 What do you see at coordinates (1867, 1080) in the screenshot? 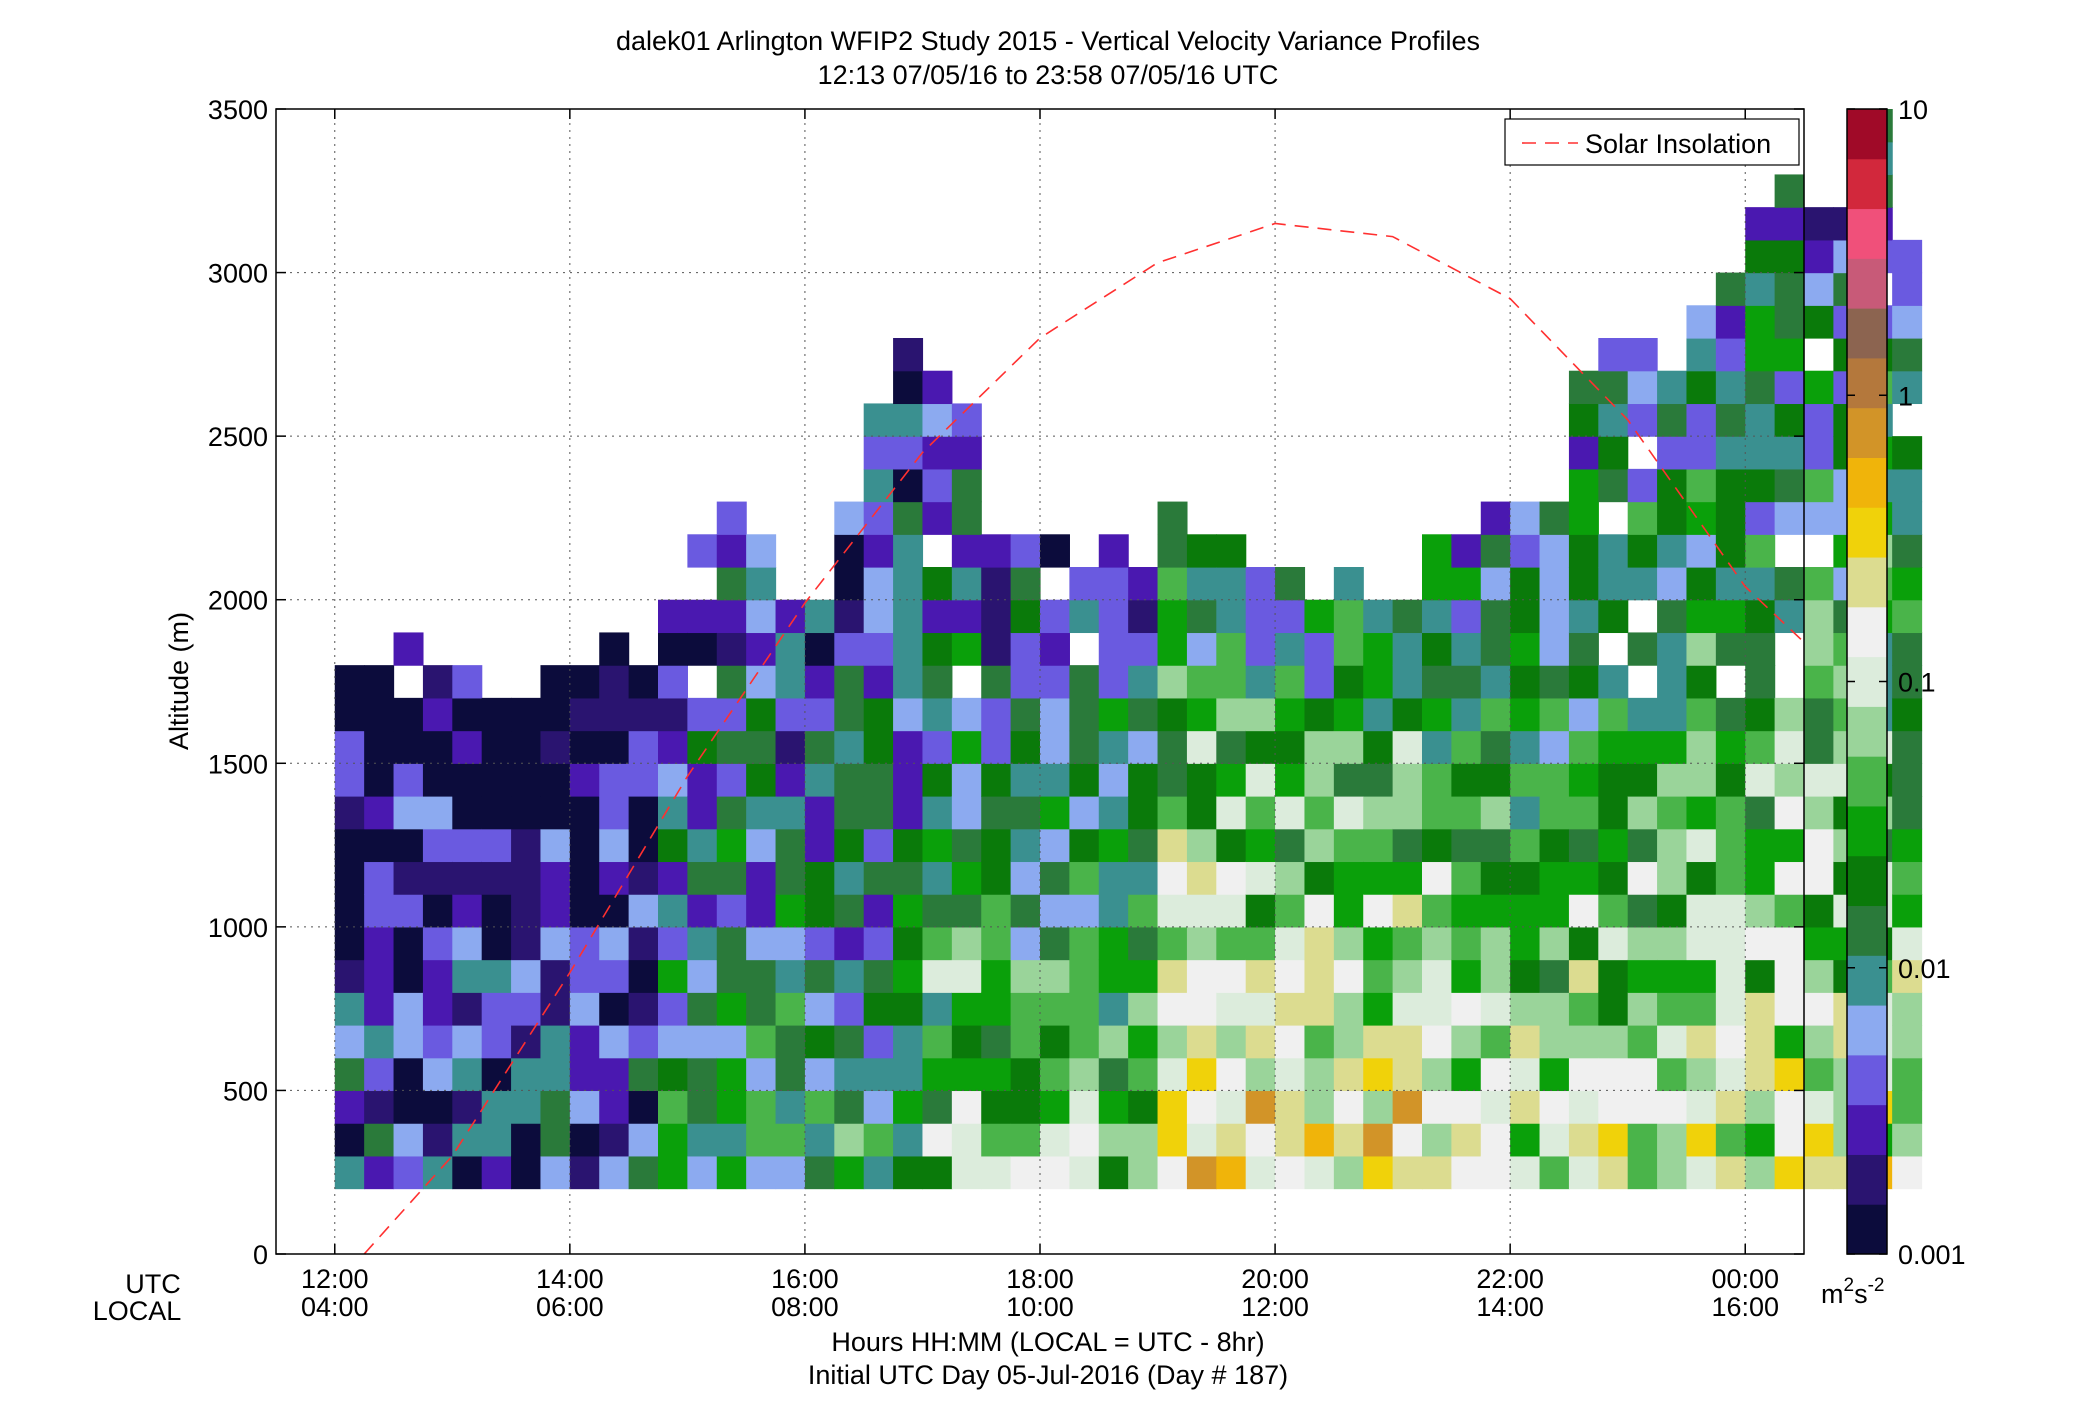
I see `colorbar-segment` at bounding box center [1867, 1080].